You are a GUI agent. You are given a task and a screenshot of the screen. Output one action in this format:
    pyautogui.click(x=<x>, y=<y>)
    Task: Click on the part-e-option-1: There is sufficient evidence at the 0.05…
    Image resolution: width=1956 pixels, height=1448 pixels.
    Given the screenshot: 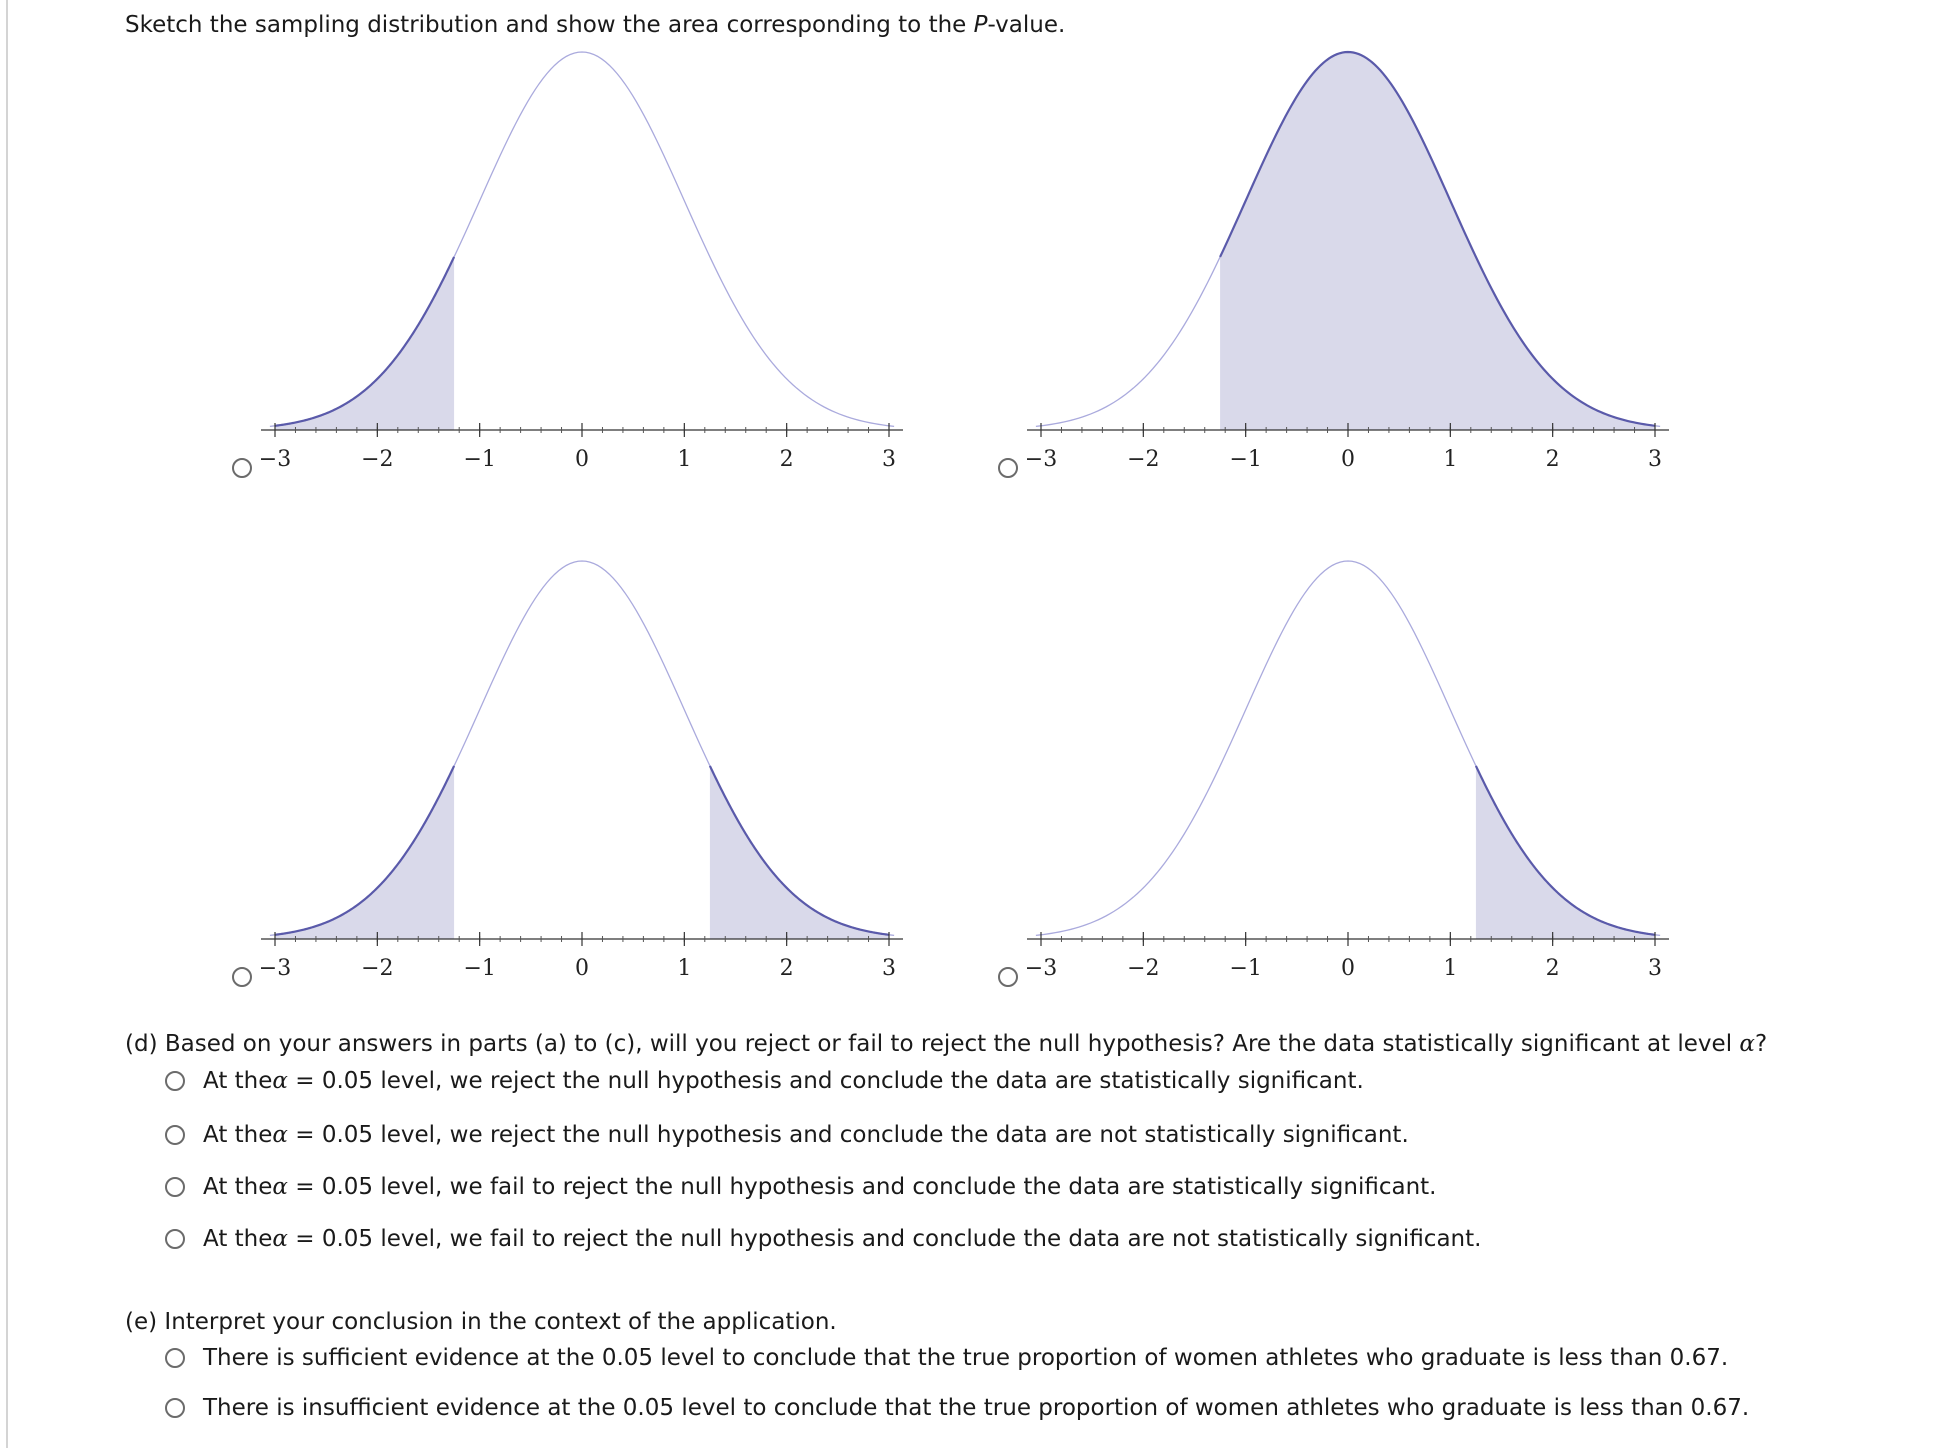 What is the action you would take?
    pyautogui.click(x=946, y=1358)
    